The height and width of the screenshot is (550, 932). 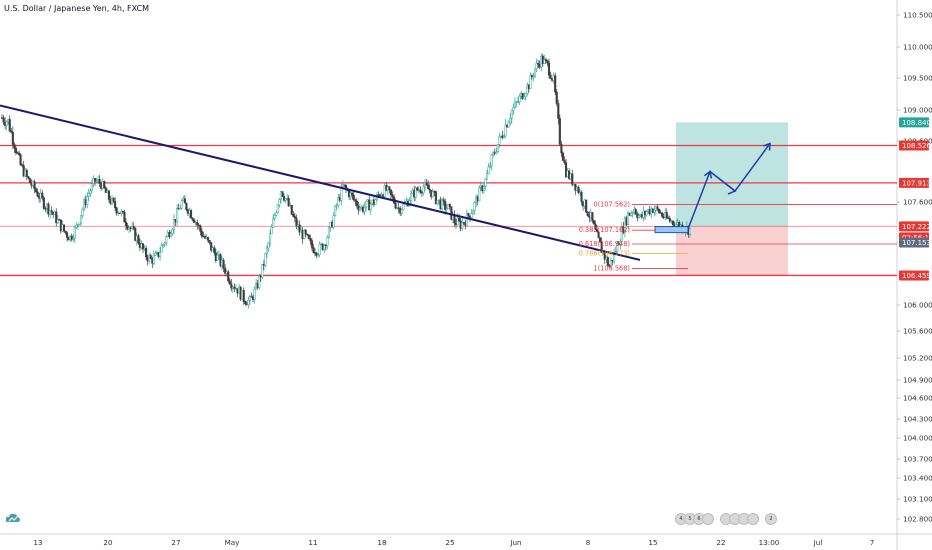 What do you see at coordinates (917, 499) in the screenshot?
I see `price-tick-label: 103.100` at bounding box center [917, 499].